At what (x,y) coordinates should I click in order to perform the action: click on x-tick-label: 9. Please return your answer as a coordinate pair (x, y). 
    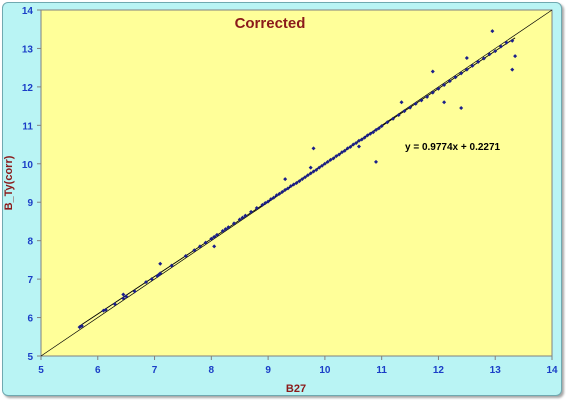
    Looking at the image, I should click on (268, 370).